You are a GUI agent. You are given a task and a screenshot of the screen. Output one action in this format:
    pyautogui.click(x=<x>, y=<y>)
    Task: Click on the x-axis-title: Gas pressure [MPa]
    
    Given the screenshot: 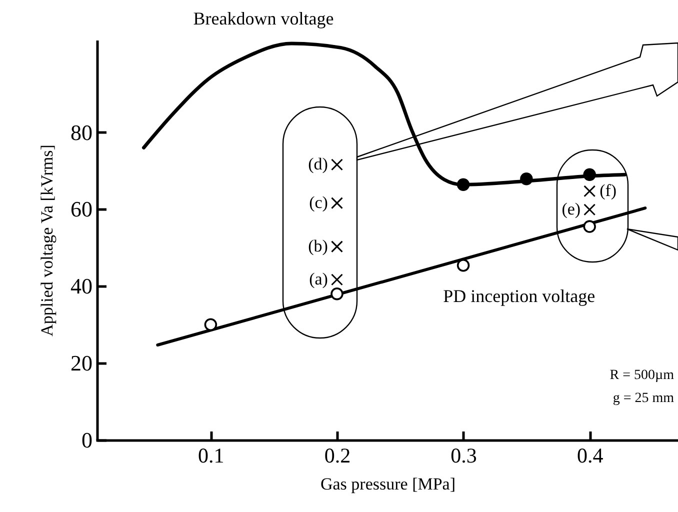 What is the action you would take?
    pyautogui.click(x=388, y=484)
    